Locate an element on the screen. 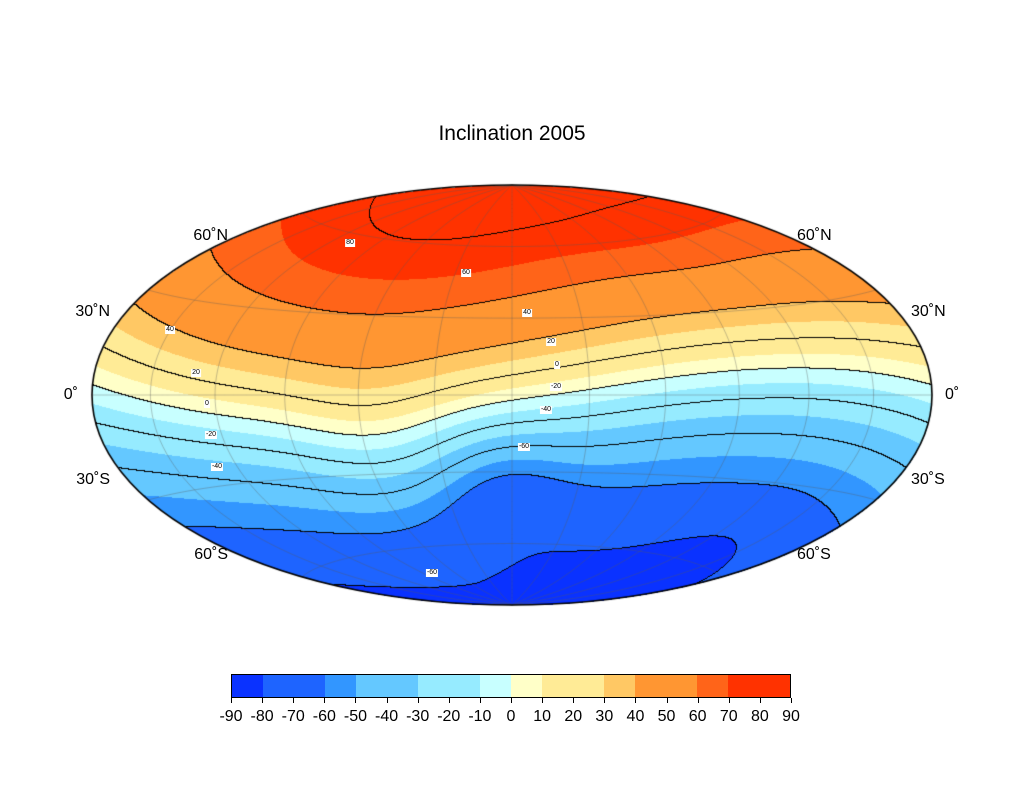 The width and height of the screenshot is (1024, 791). colorbar-tick-label: -40 is located at coordinates (386, 716).